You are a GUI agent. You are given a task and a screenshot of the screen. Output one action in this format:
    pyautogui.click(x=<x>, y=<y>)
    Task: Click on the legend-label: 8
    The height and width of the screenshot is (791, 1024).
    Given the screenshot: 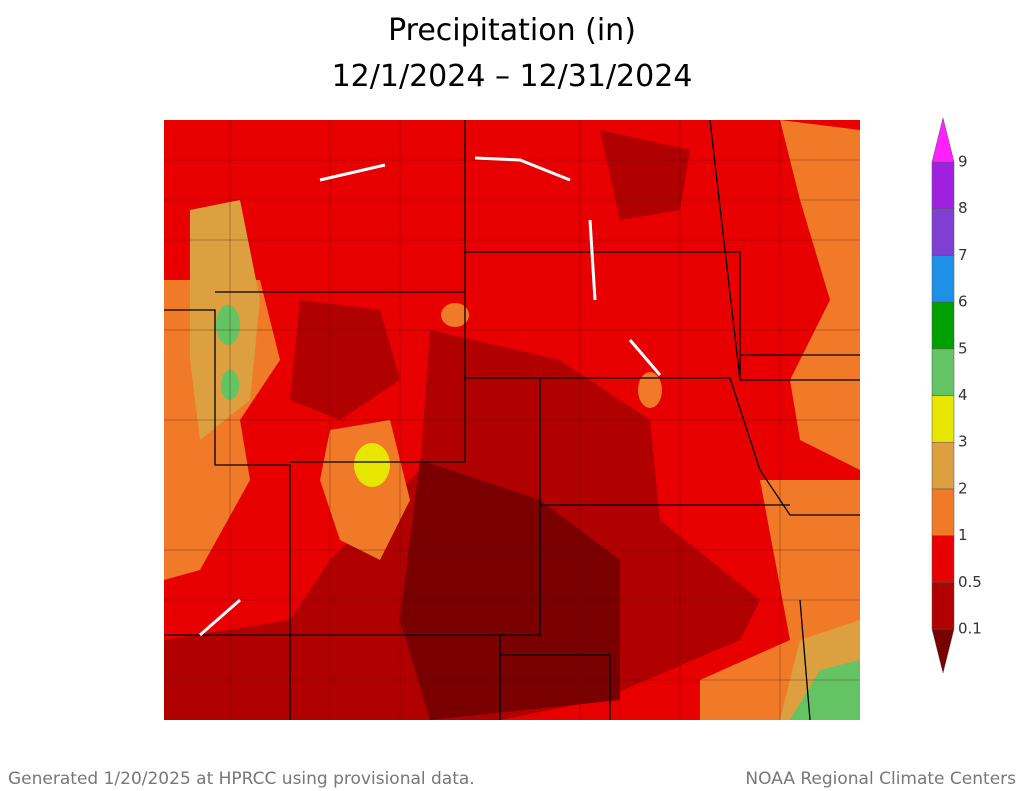 What is the action you would take?
    pyautogui.click(x=963, y=208)
    